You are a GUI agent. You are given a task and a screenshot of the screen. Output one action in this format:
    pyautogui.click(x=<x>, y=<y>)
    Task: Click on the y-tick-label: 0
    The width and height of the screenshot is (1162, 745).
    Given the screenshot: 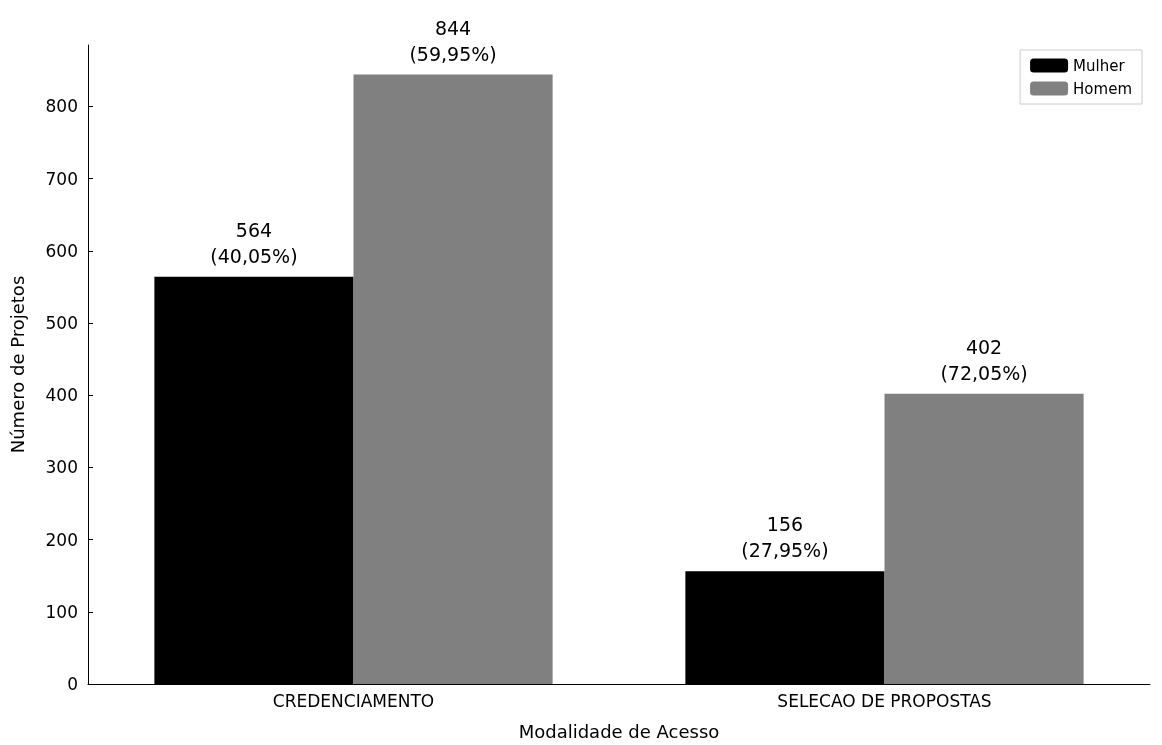 What is the action you would take?
    pyautogui.click(x=72, y=684)
    